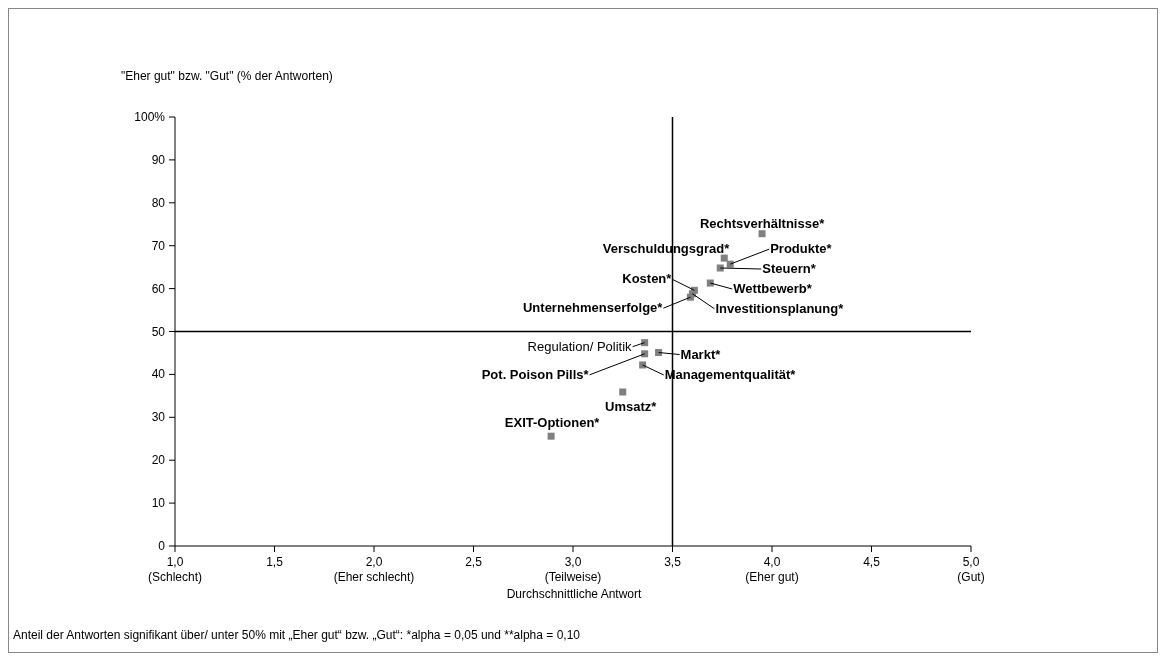 The image size is (1168, 661). Describe the element at coordinates (574, 594) in the screenshot. I see `x-axis-title: Durchschnittliche Antwort` at that location.